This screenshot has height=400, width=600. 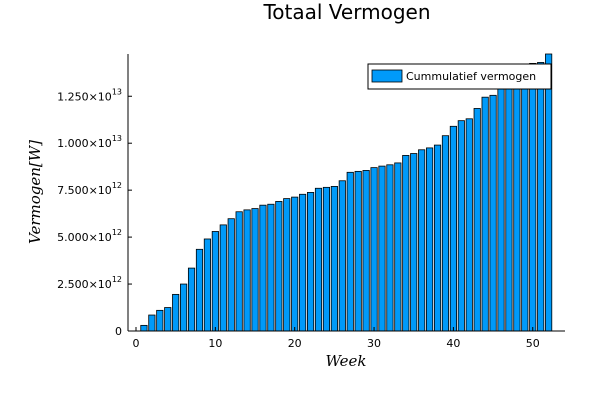 I want to click on legend-swatch, so click(x=387, y=76).